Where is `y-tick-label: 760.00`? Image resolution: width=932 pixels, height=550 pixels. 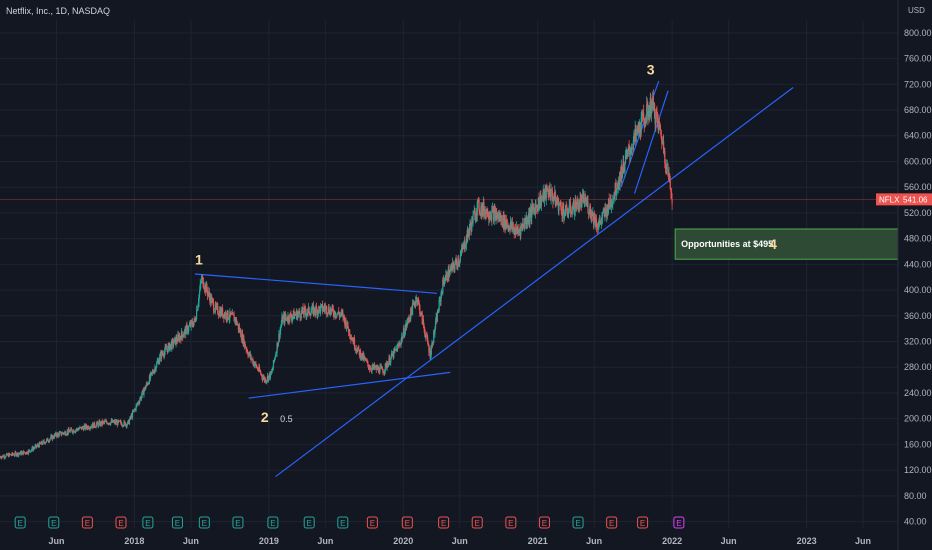 y-tick-label: 760.00 is located at coordinates (918, 59).